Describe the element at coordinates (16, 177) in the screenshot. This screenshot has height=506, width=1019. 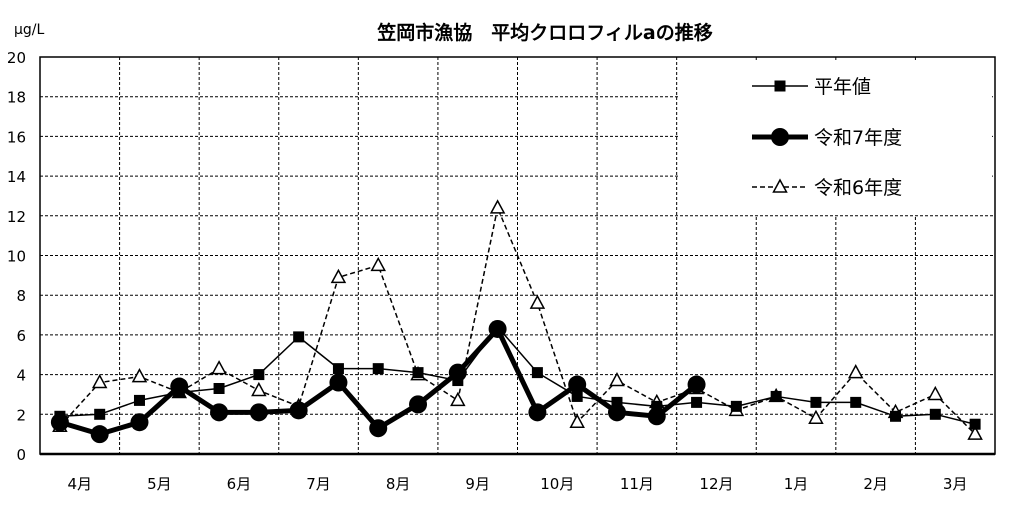
I see `y-tick-label: 14` at that location.